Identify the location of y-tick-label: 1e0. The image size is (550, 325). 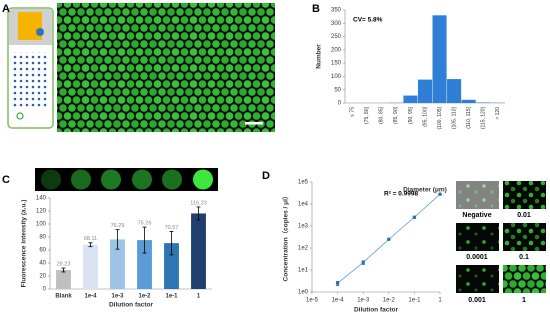
(303, 293).